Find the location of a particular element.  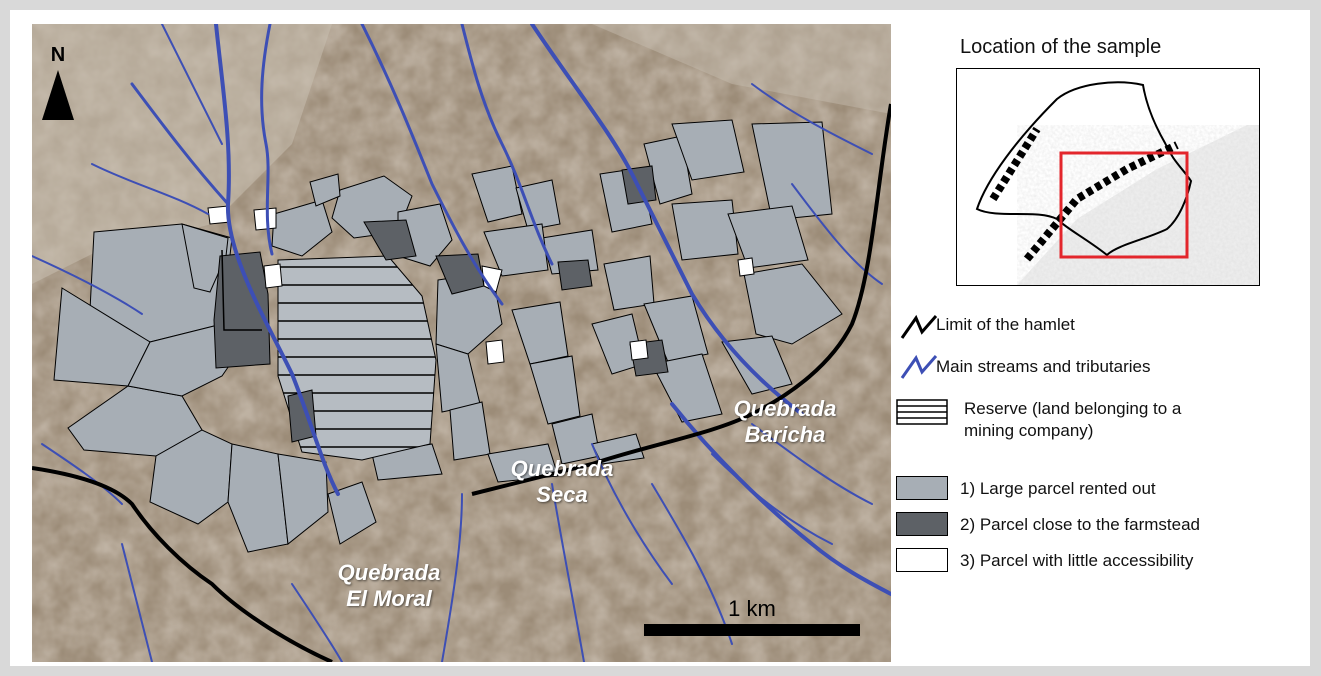

mining-reserve-area is located at coordinates (357, 358).